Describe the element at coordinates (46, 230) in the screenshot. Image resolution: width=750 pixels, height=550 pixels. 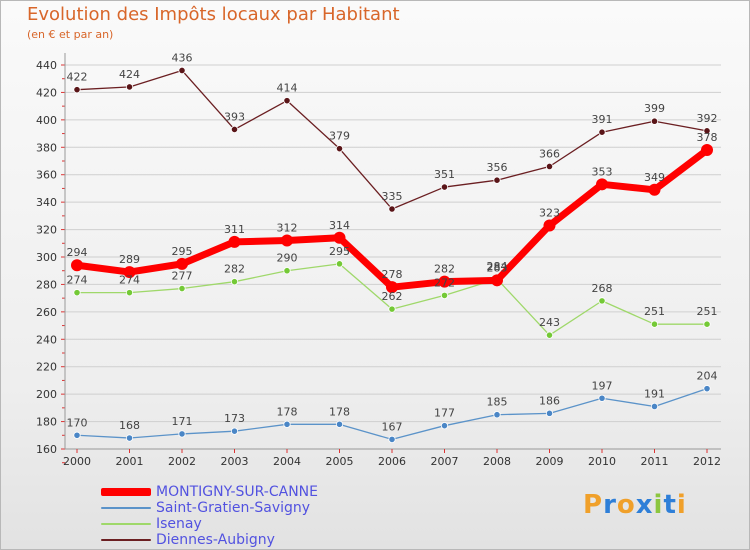
I see `y-tick-label: 320` at that location.